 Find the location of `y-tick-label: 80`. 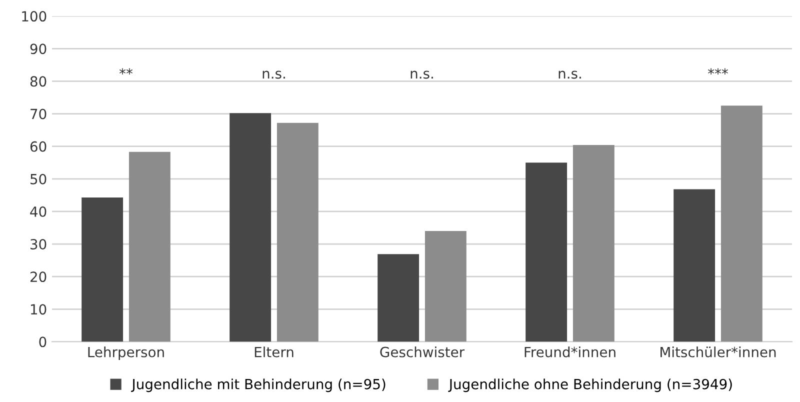

y-tick-label: 80 is located at coordinates (38, 81).